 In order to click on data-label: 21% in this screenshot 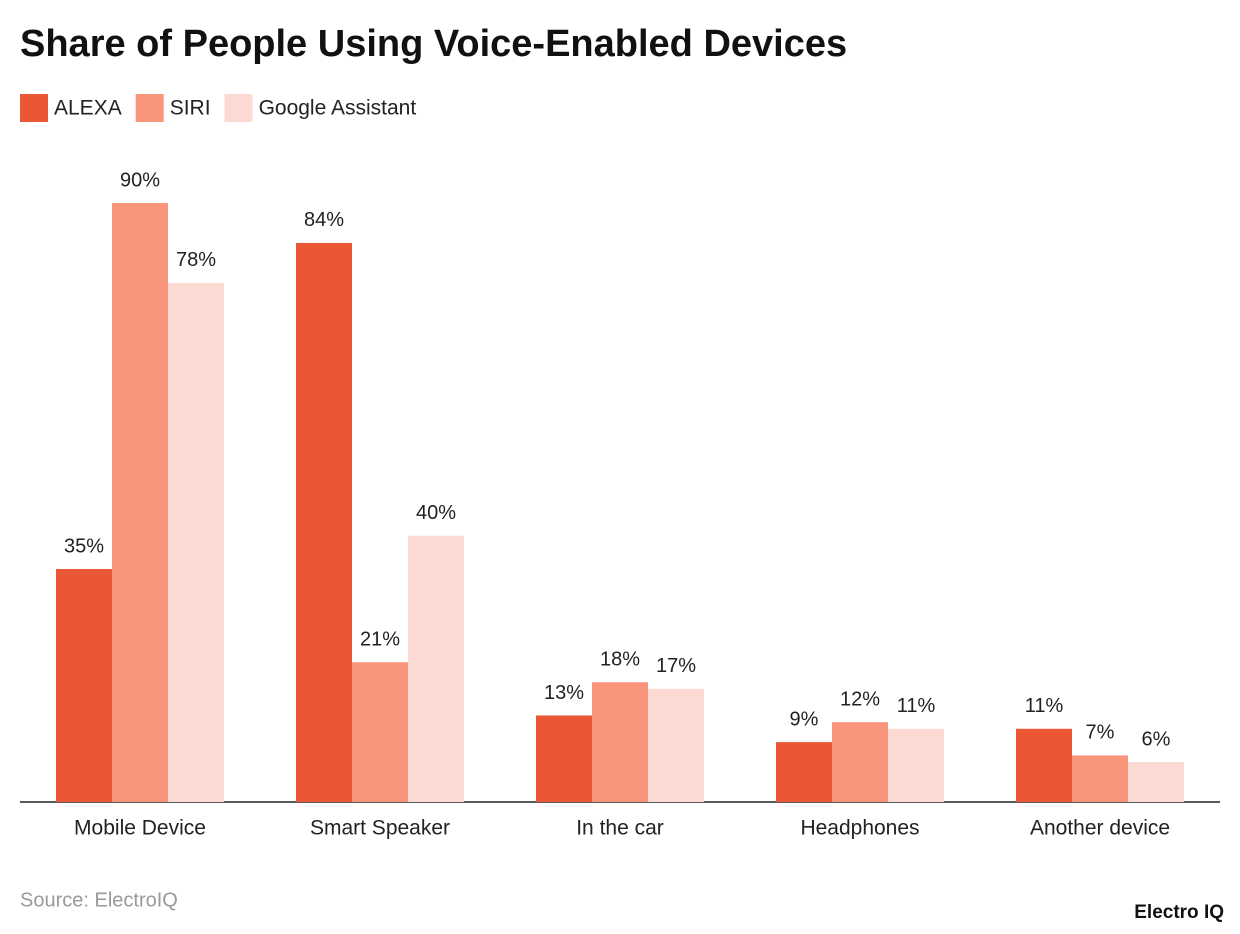, I will do `click(380, 640)`.